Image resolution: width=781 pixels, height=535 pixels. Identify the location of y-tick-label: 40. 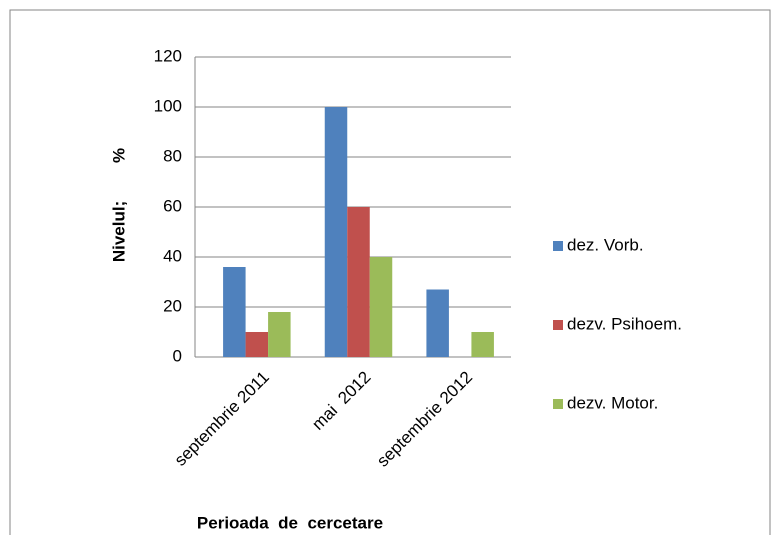
(172, 255).